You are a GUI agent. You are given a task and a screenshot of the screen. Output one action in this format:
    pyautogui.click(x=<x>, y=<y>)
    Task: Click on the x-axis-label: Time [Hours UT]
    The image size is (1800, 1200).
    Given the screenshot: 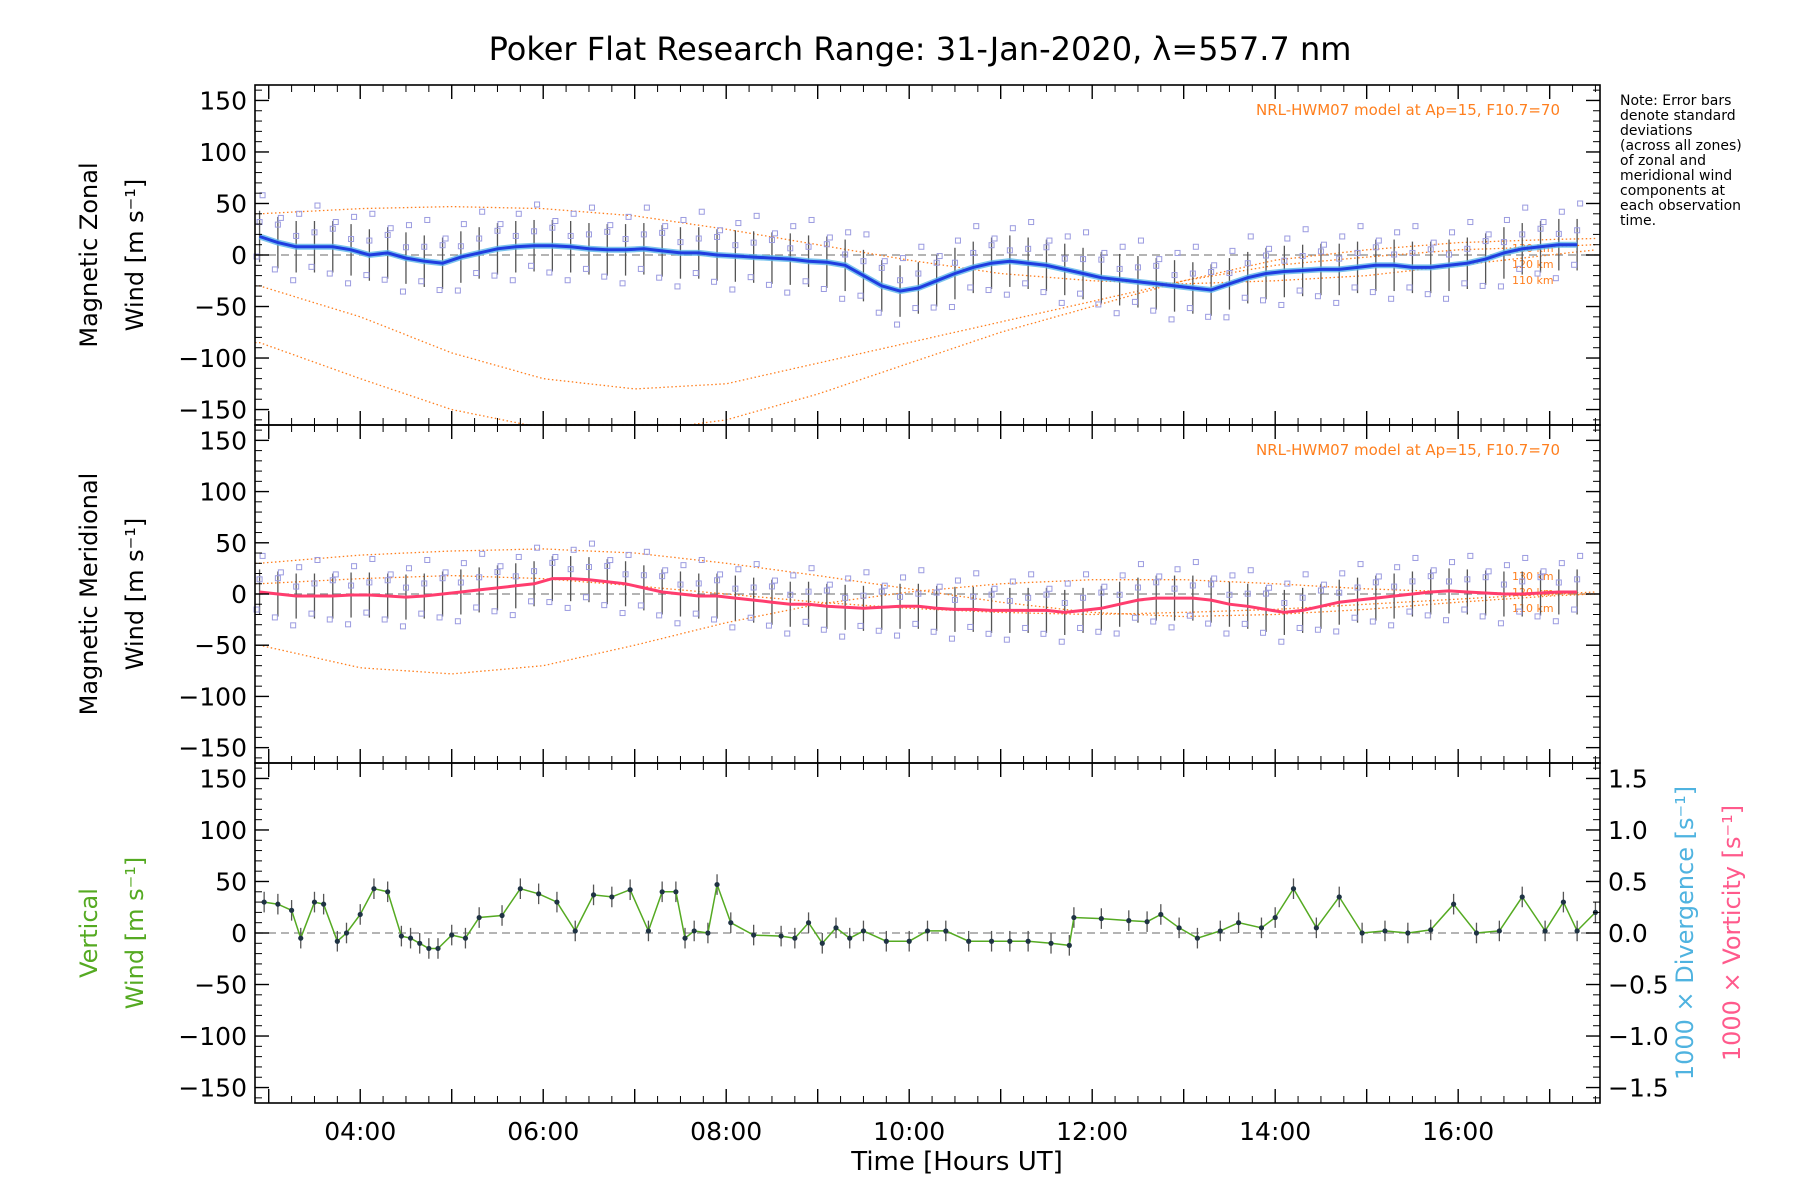 What is the action you would take?
    pyautogui.click(x=956, y=1162)
    